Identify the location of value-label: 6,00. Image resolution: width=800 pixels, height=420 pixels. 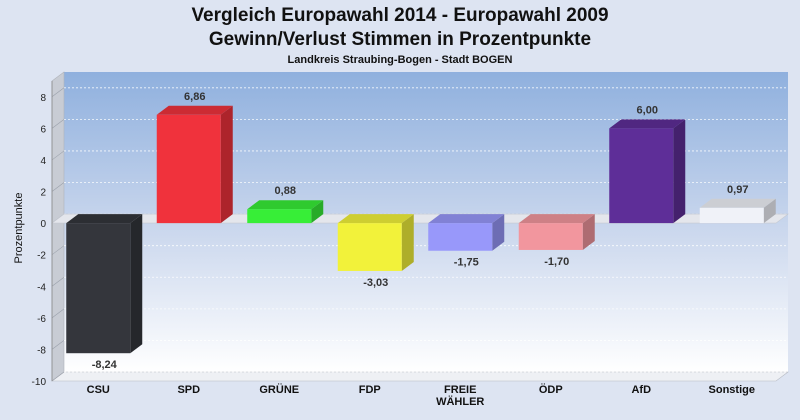
(647, 110).